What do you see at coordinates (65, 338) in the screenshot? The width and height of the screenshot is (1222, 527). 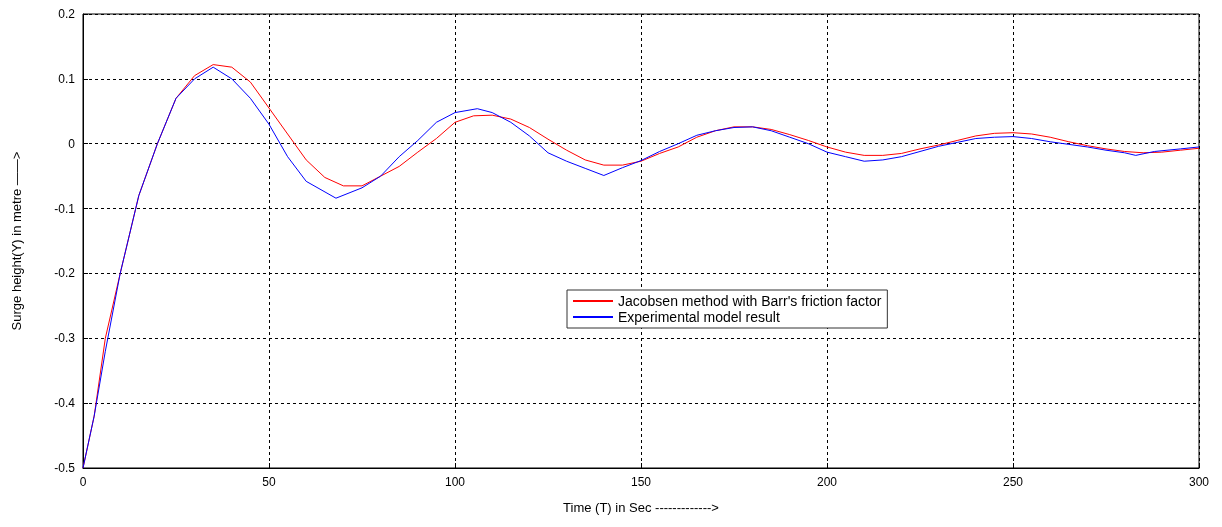 I see `y-tick-label: -0.3` at bounding box center [65, 338].